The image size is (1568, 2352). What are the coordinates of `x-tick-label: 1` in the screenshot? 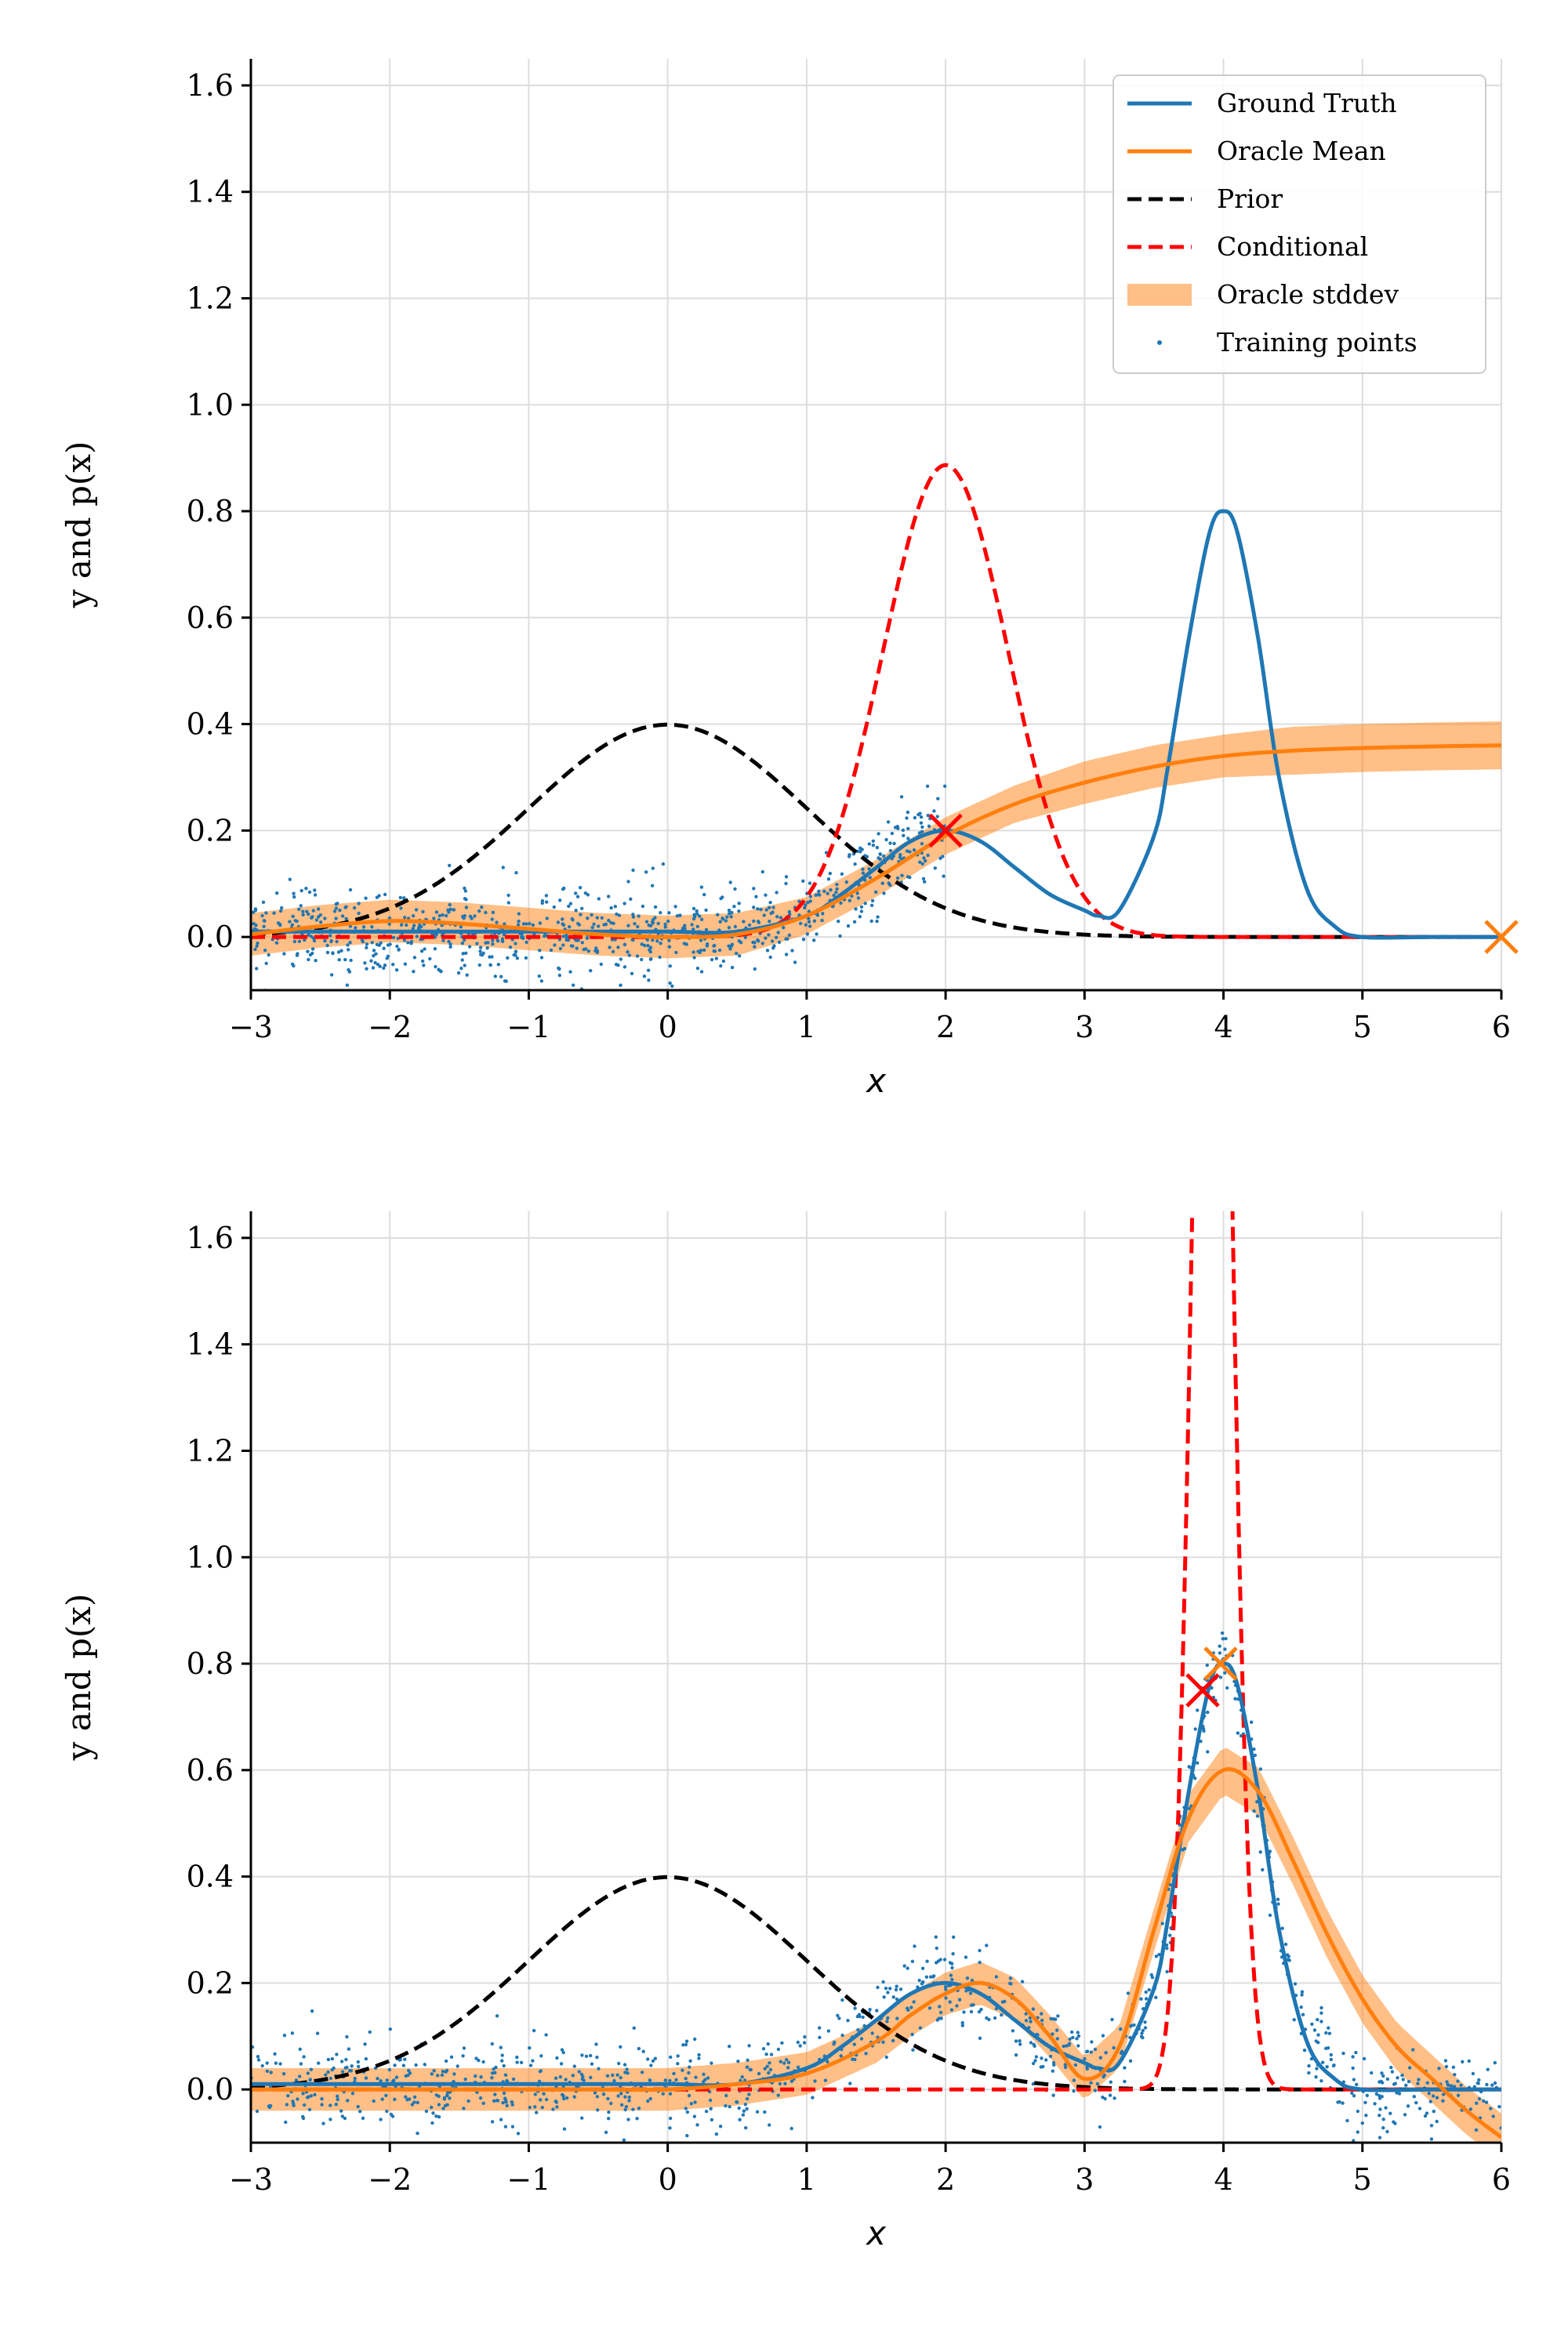 It's located at (806, 1027).